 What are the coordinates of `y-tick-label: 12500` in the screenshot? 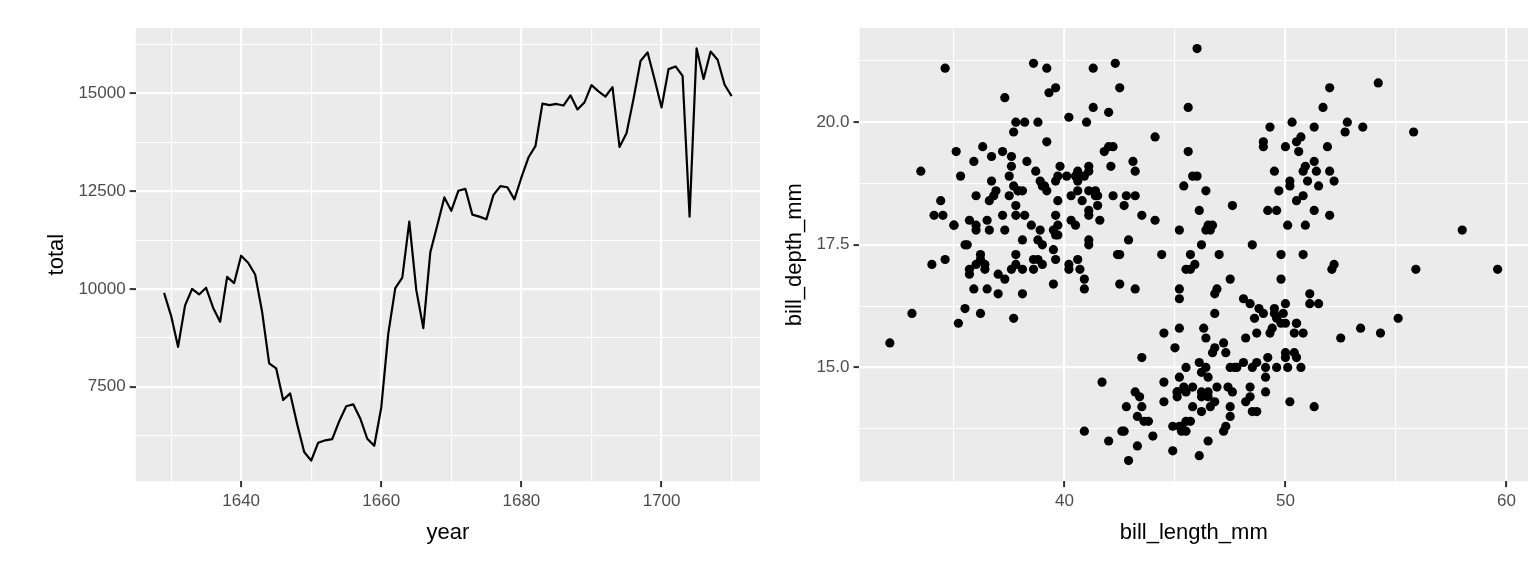 It's located at (102, 190).